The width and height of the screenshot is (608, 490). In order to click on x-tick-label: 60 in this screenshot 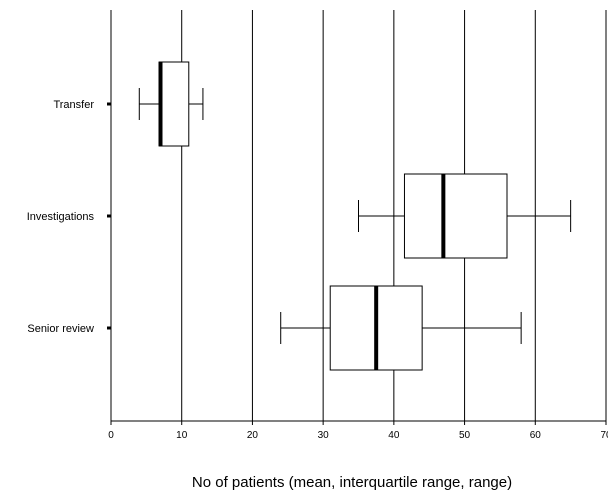, I will do `click(536, 435)`.